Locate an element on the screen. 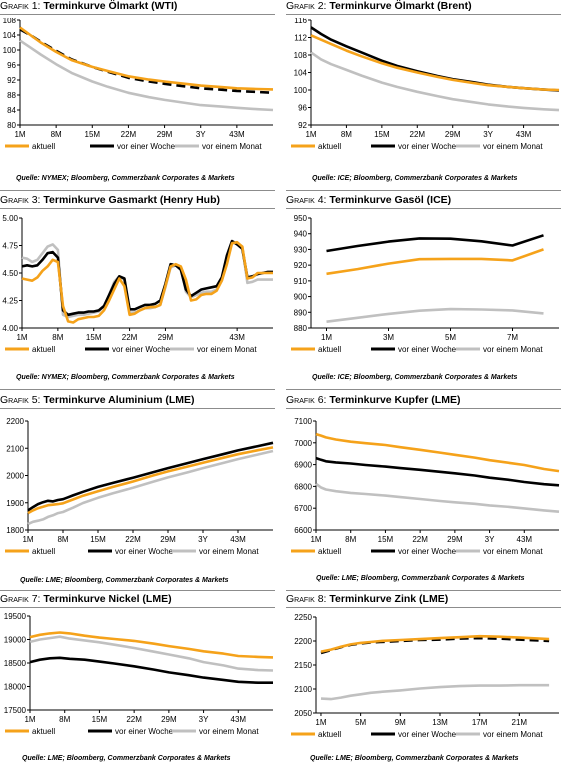  x-tick-label: 13M is located at coordinates (440, 722).